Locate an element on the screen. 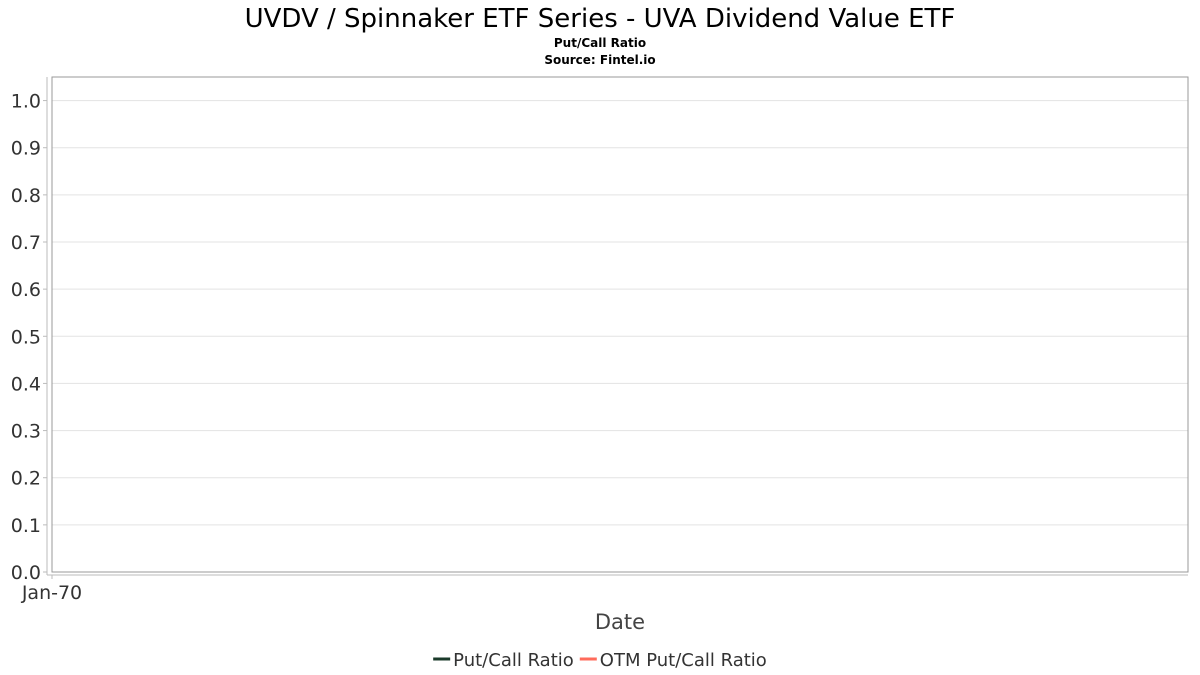 The width and height of the screenshot is (1200, 675). legend-item: Put/Call Ratio is located at coordinates (503, 660).